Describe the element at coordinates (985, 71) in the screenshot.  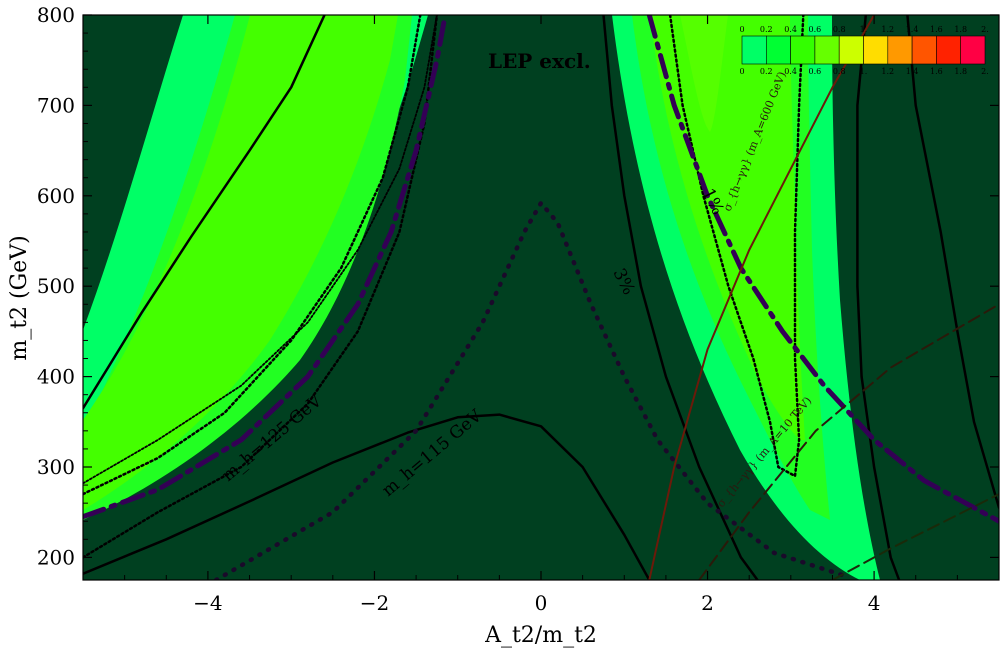
I see `colorbar-tick-label-bottom: 2.` at that location.